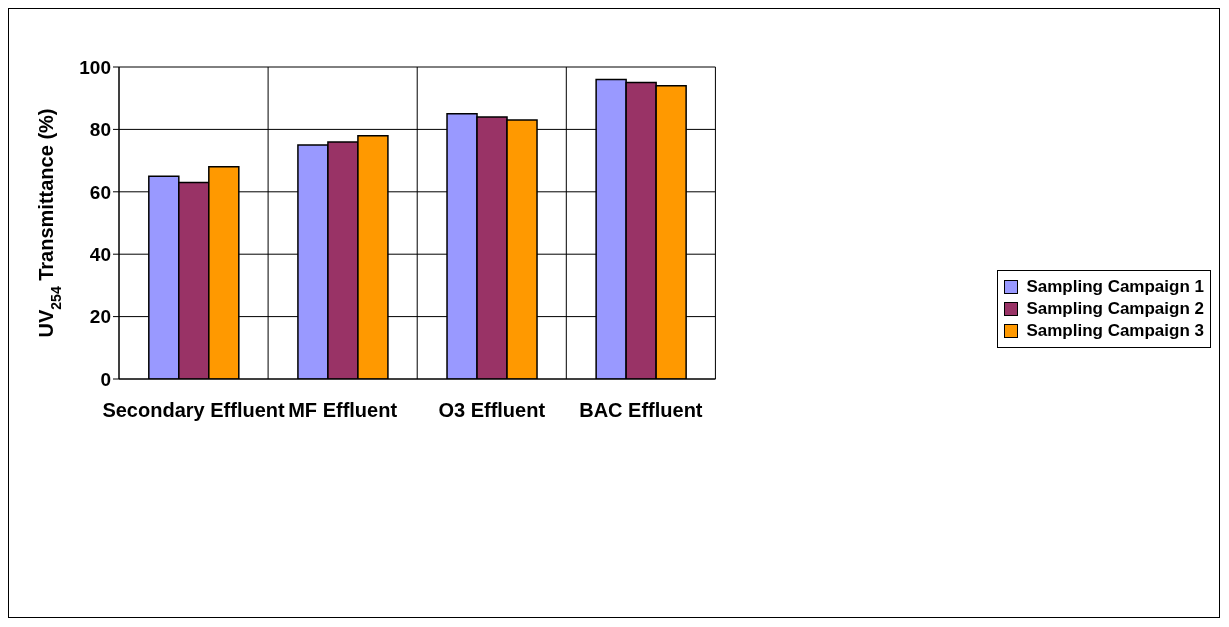  I want to click on y-tick-label: 80, so click(100, 130).